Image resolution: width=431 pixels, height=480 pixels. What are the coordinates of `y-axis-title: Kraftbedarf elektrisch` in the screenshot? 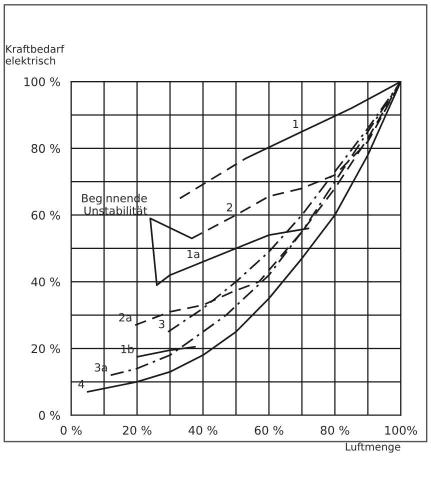 It's located at (35, 54).